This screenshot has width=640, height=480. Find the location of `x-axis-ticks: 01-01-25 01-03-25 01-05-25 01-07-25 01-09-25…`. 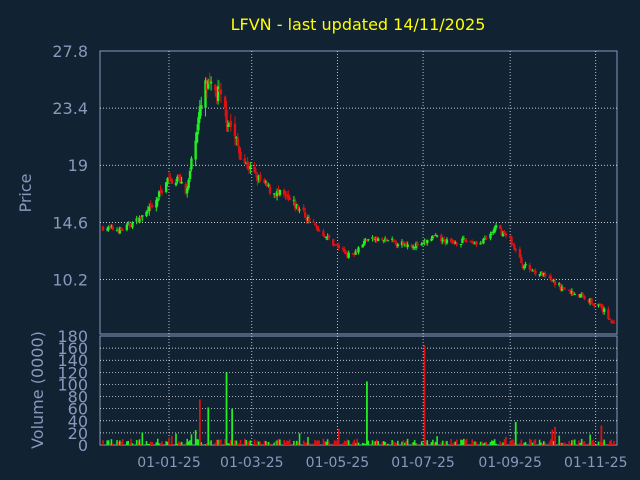

x-axis-ticks: 01-01-25 01-03-25 01-05-25 01-07-25 01-09-25… is located at coordinates (382, 463).